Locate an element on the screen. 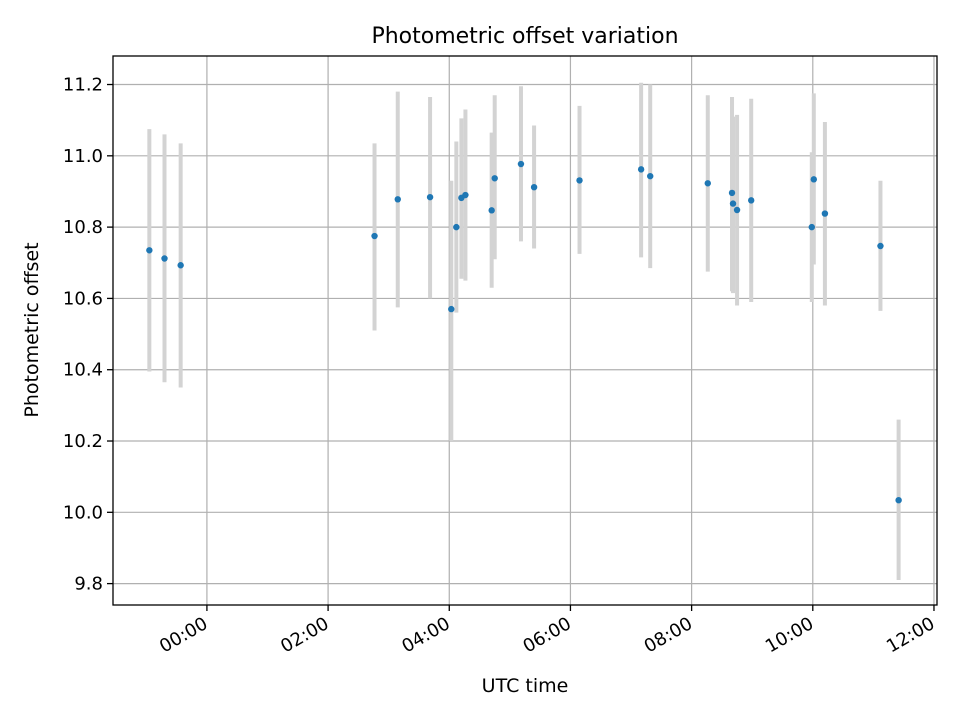  y-tick-label: 10.6 is located at coordinates (83, 298).